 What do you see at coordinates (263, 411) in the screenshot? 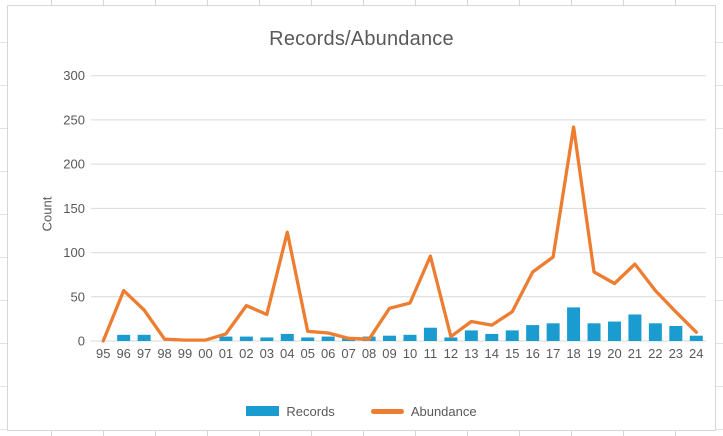
I see `legend-records-swatch-icon` at bounding box center [263, 411].